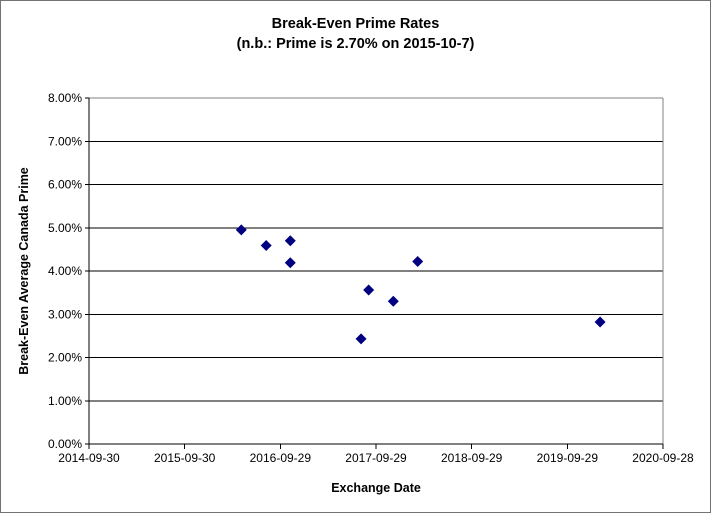 This screenshot has height=513, width=711. I want to click on x-tick-label: 2015-09-30, so click(185, 458).